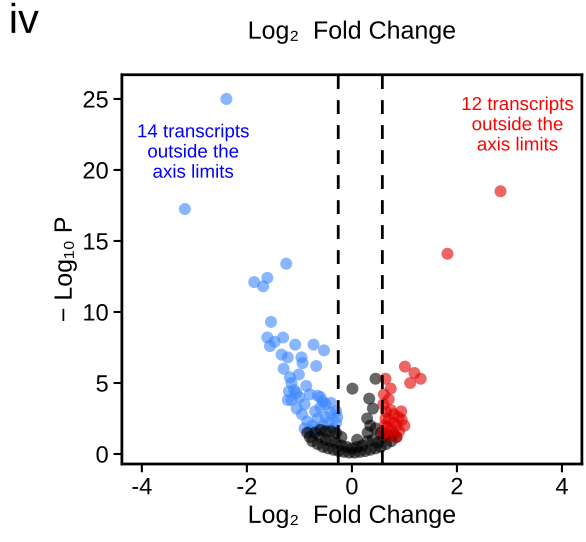 The image size is (586, 542). Describe the element at coordinates (457, 486) in the screenshot. I see `x-tick-label: 2` at that location.